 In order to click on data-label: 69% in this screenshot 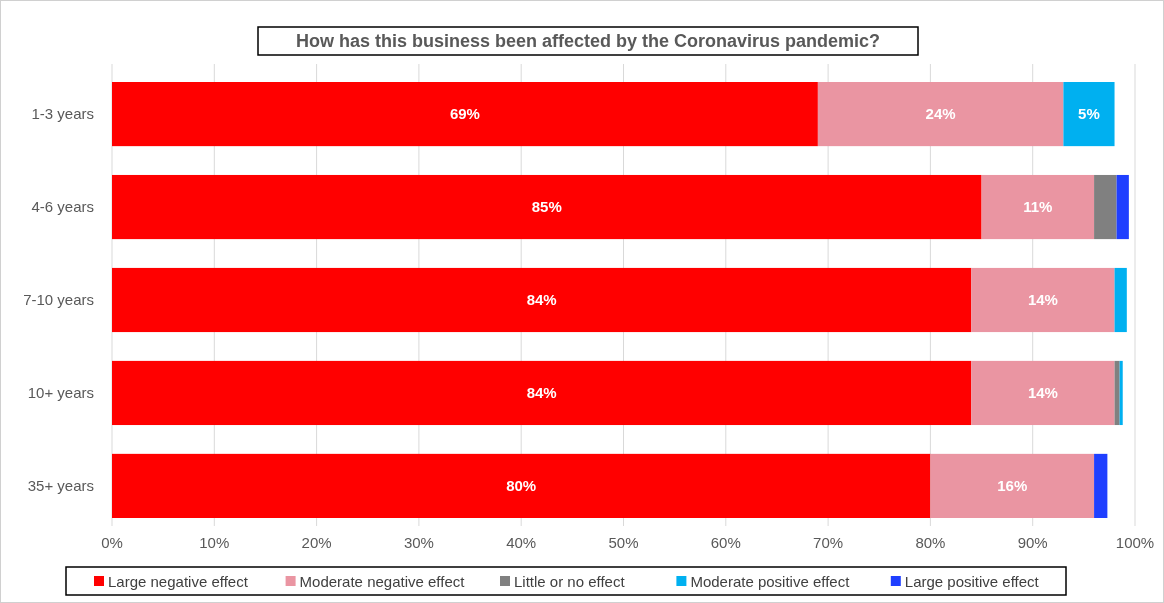, I will do `click(464, 114)`.